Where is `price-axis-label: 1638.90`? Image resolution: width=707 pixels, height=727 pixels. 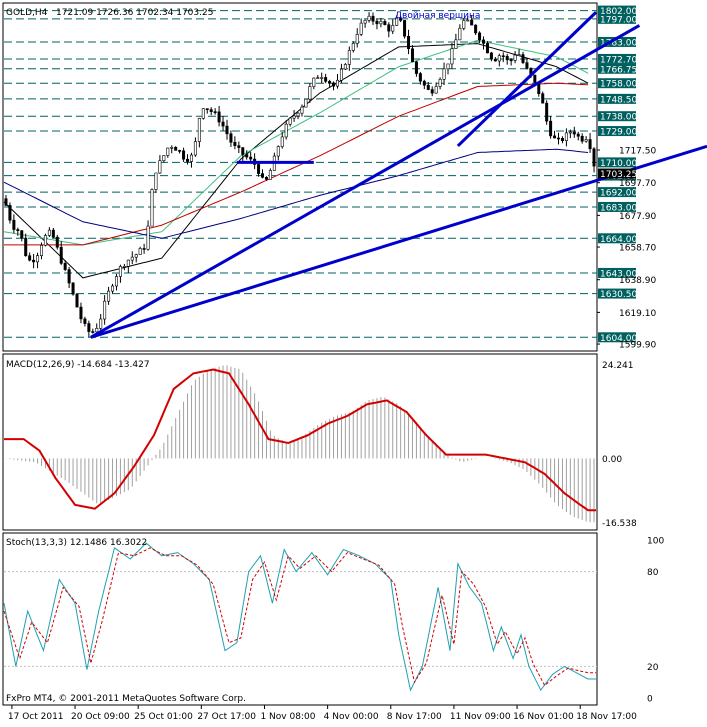
price-axis-label: 1638.90 is located at coordinates (637, 281).